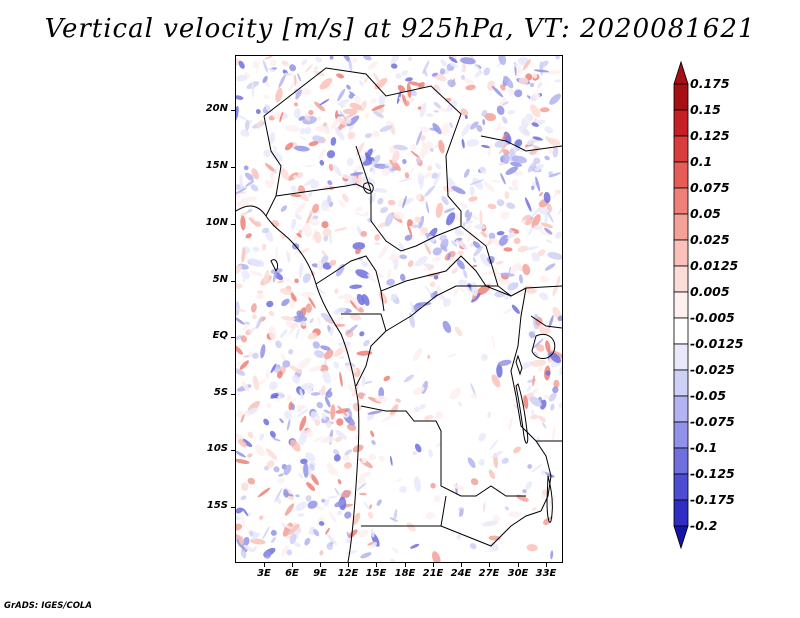 Image resolution: width=800 pixels, height=618 pixels. I want to click on lon-label: 18E, so click(405, 573).